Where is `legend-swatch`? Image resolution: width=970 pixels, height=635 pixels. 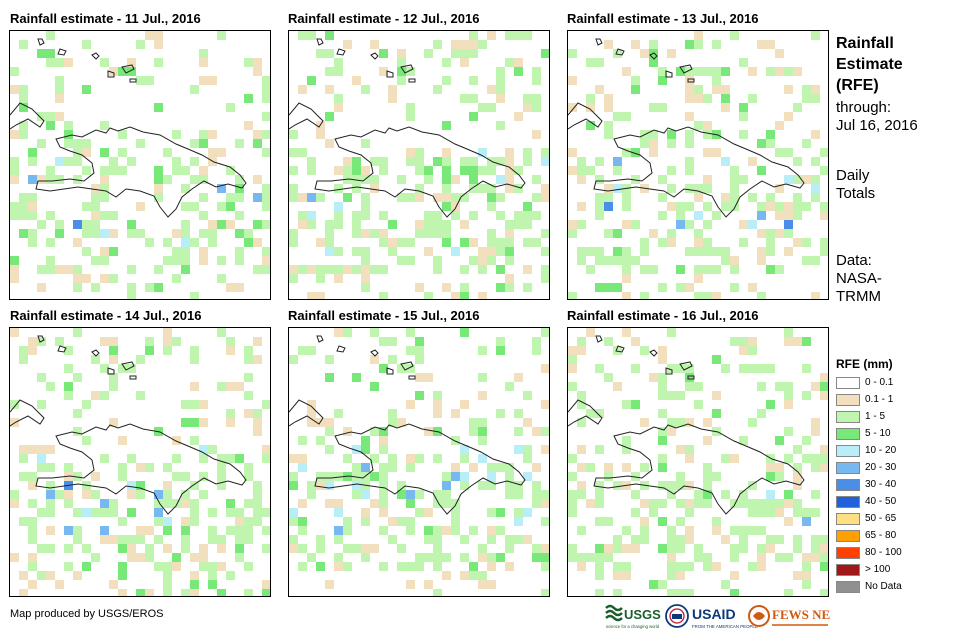
legend-swatch is located at coordinates (848, 434).